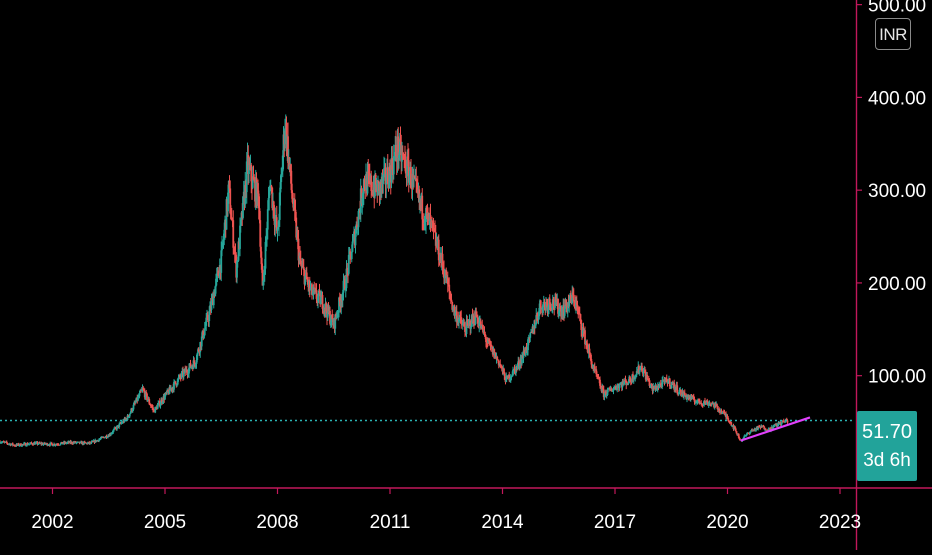 The image size is (932, 555). I want to click on trendline, so click(775, 429).